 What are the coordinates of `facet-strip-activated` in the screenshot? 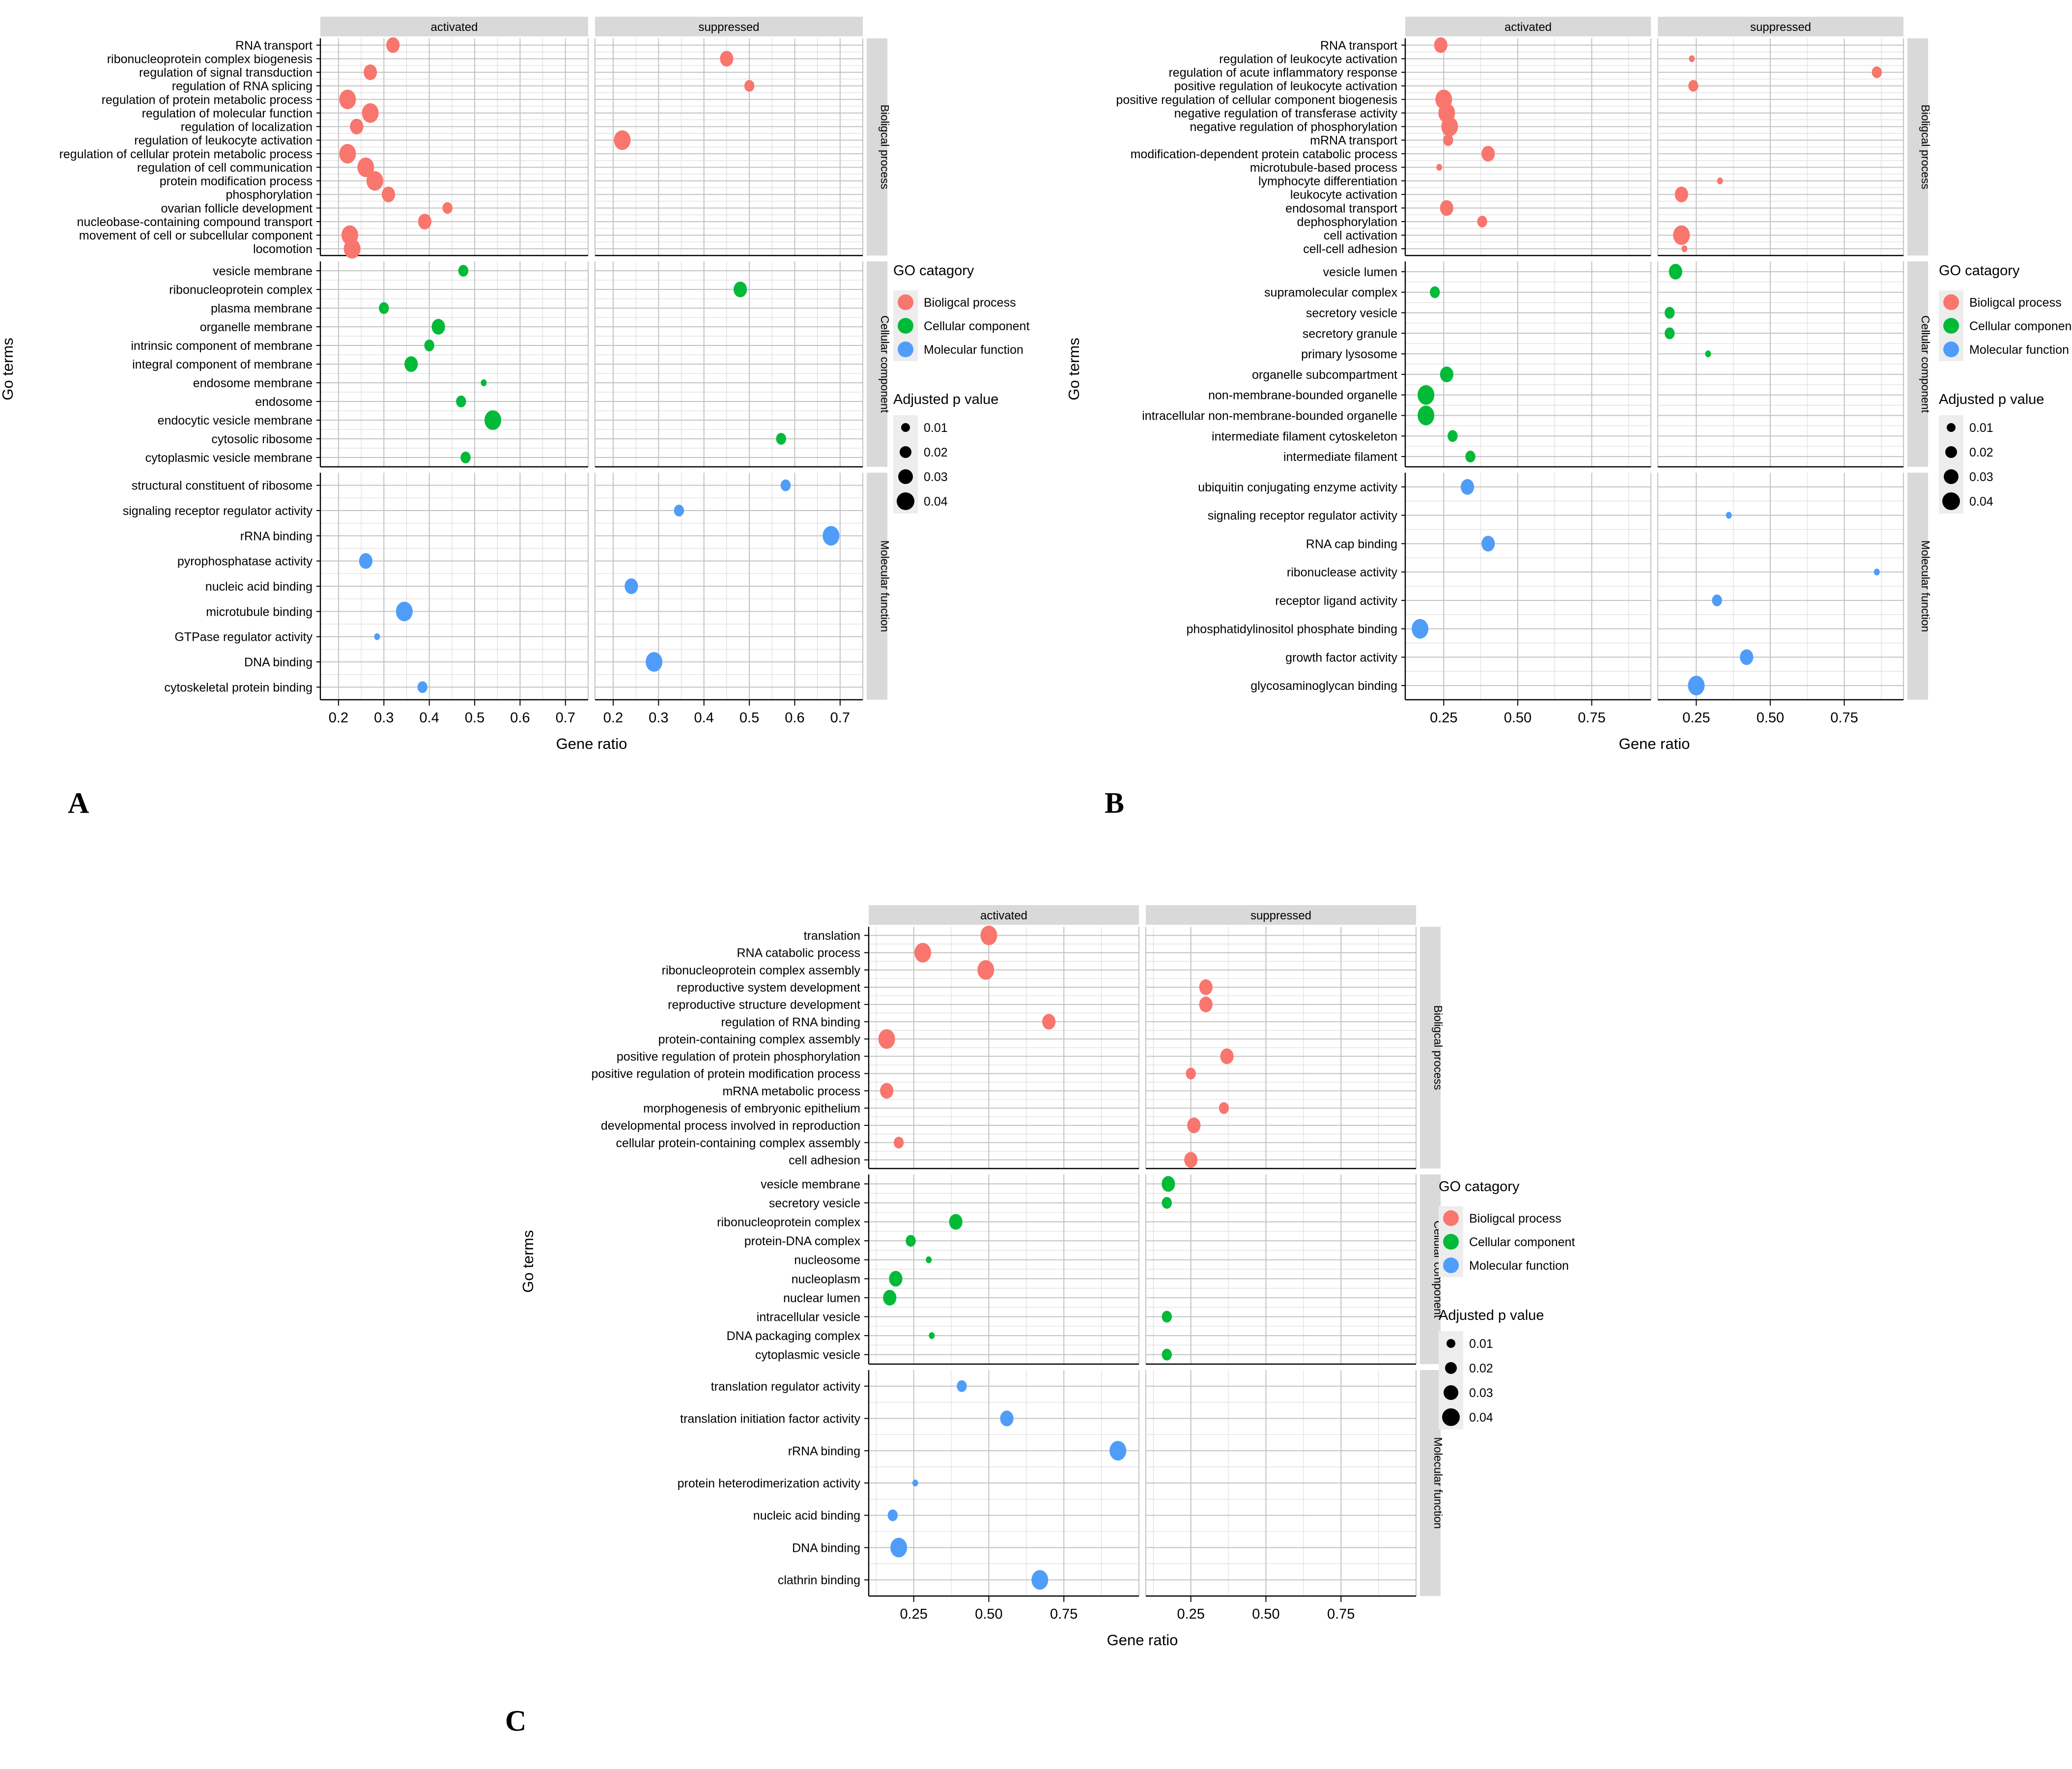 It's located at (454, 26).